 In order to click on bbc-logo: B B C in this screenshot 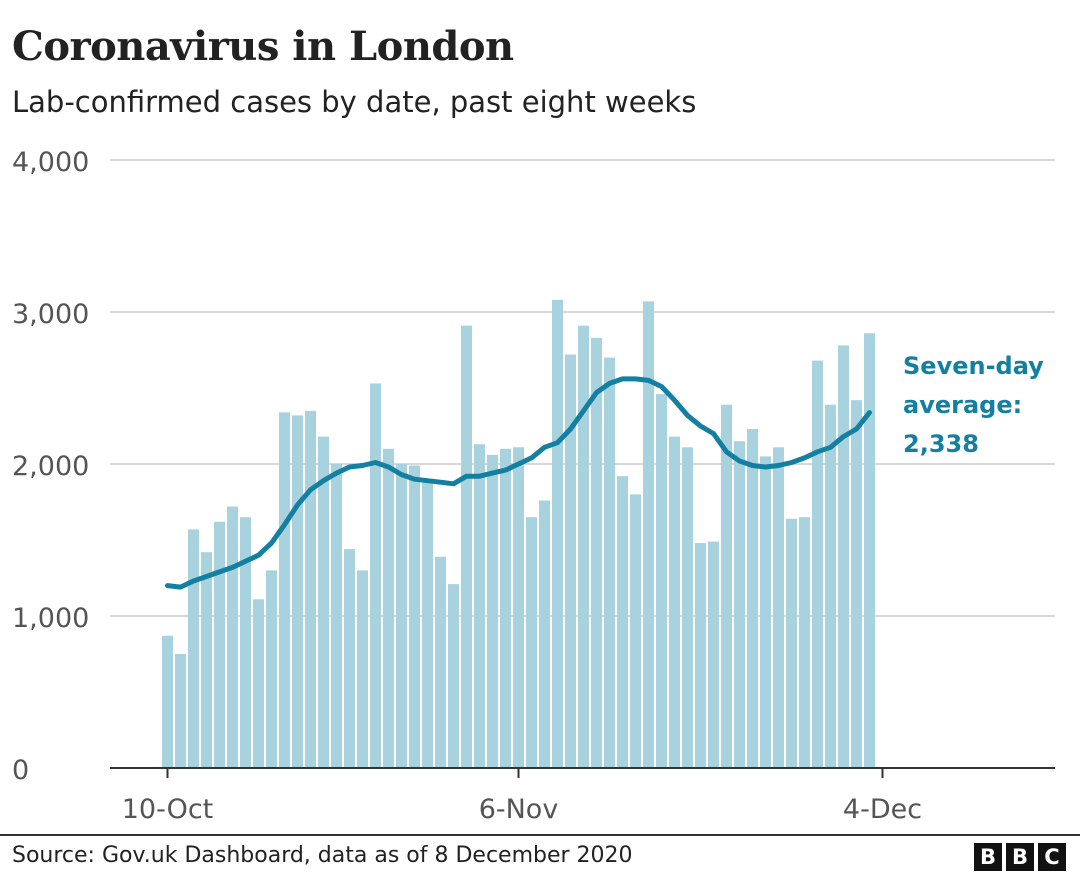, I will do `click(1020, 857)`.